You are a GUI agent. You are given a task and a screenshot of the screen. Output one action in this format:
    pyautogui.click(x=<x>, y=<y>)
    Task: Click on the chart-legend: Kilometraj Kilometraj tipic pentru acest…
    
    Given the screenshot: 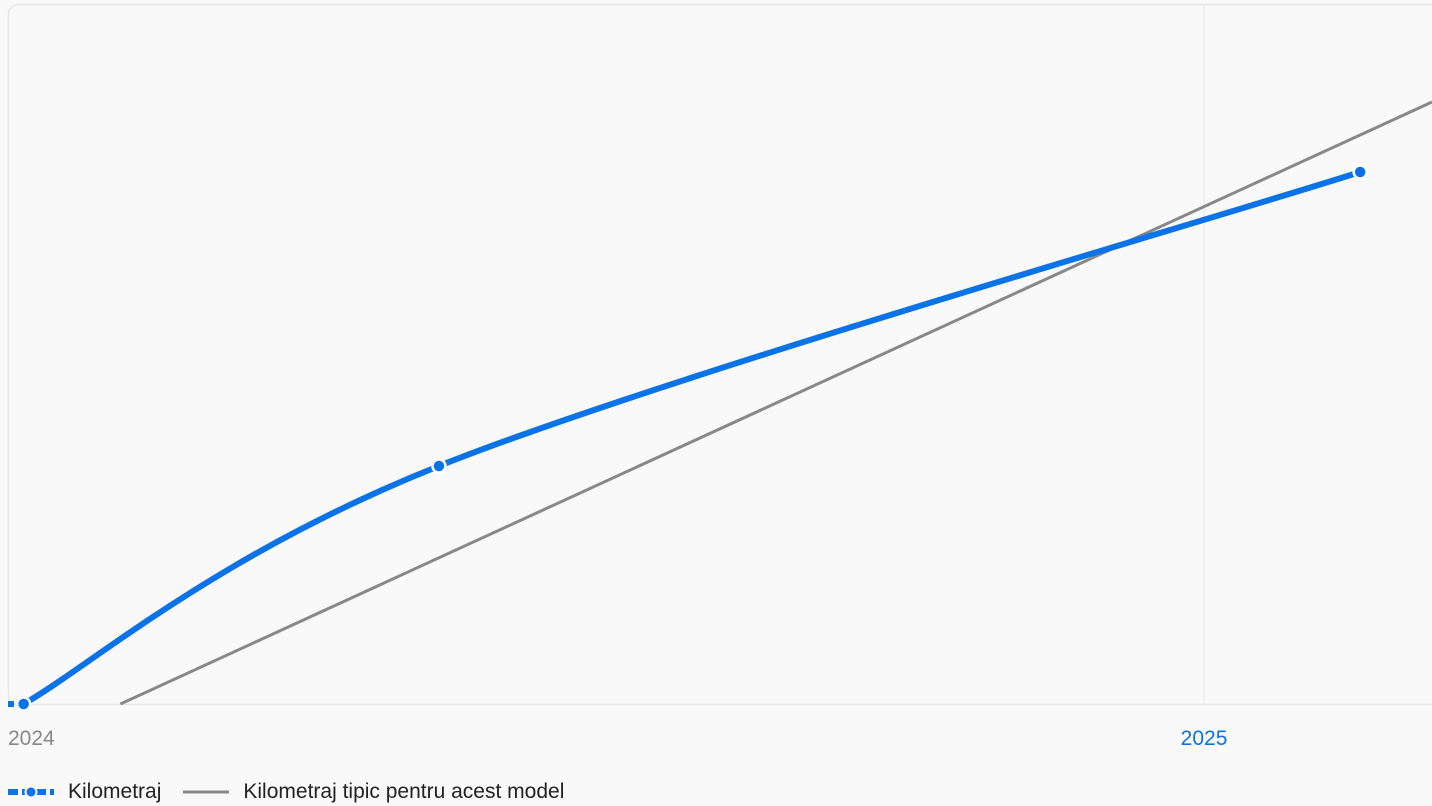 What is the action you would take?
    pyautogui.click(x=297, y=792)
    